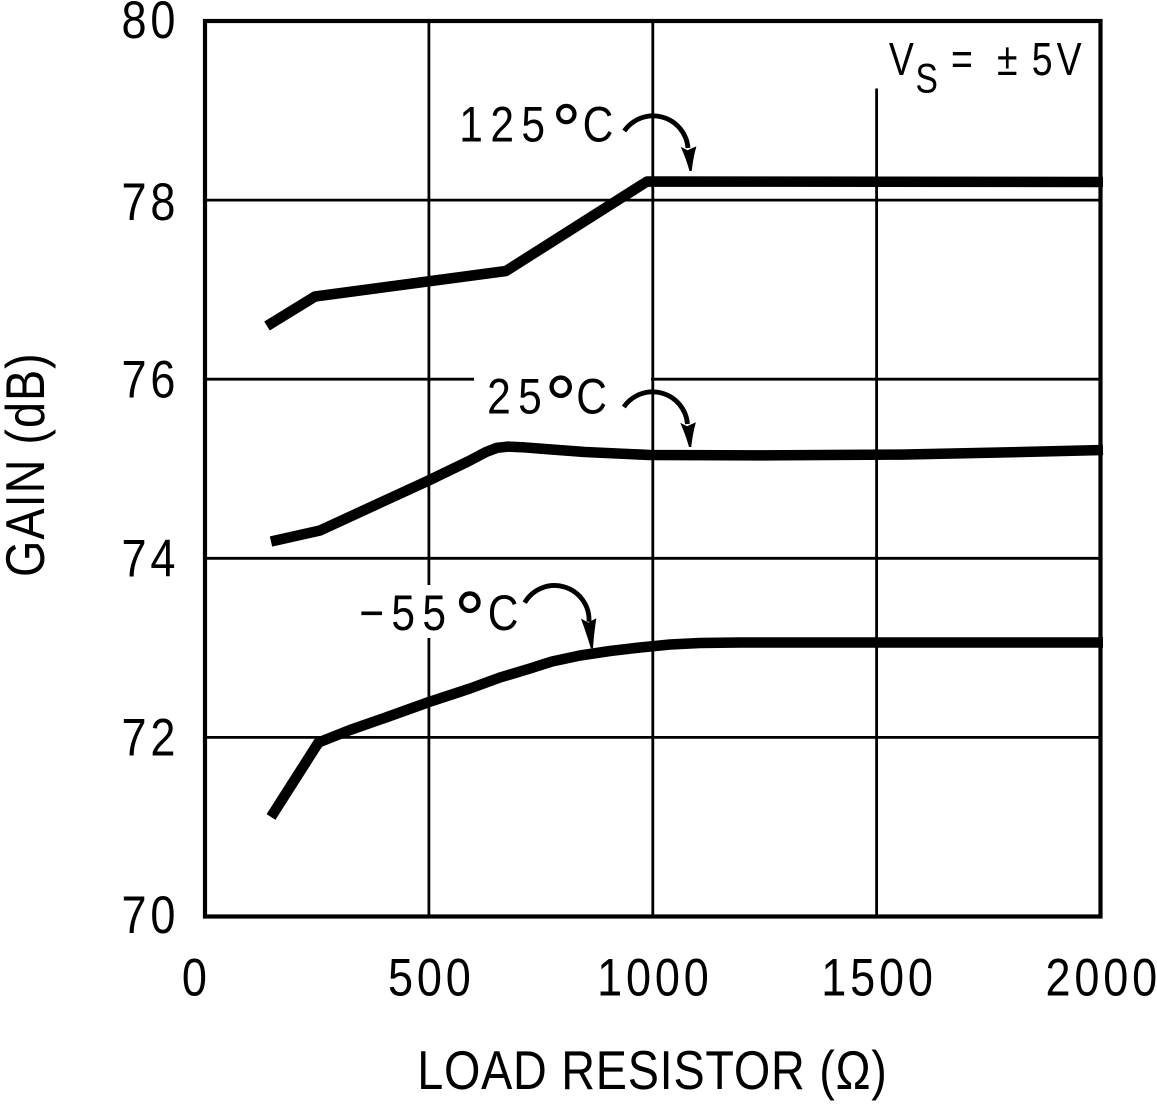 This screenshot has width=1157, height=1106. Describe the element at coordinates (505, 124) in the screenshot. I see `svg-text: 125` at that location.